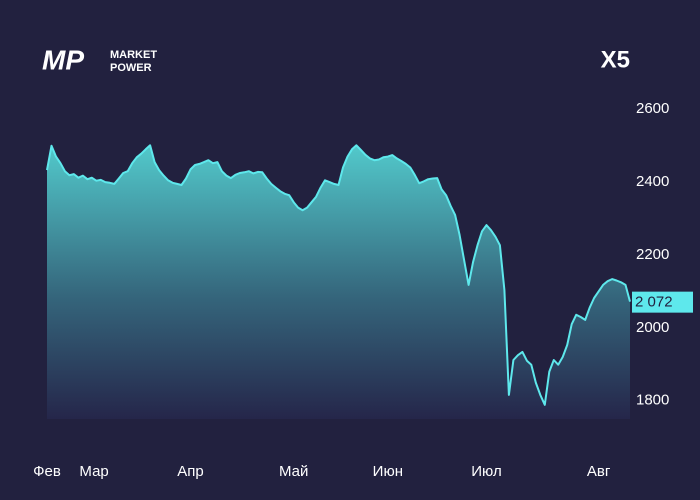 This screenshot has height=500, width=700. I want to click on last-value-box, so click(662, 302).